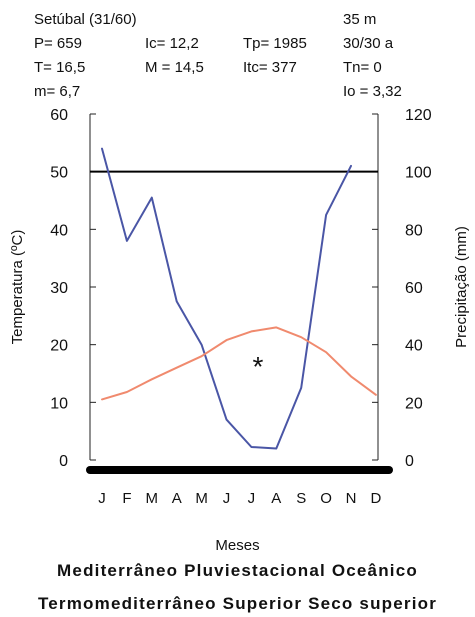  I want to click on x-tick-label: O, so click(326, 498).